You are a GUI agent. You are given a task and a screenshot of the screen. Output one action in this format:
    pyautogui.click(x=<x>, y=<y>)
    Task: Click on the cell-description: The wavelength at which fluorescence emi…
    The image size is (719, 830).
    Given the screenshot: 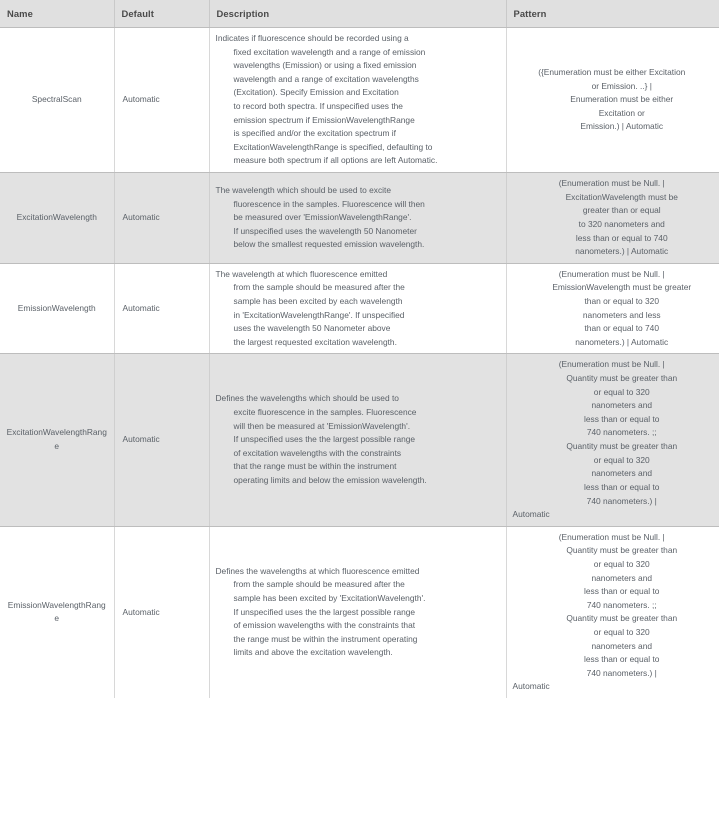 What is the action you would take?
    pyautogui.click(x=358, y=309)
    